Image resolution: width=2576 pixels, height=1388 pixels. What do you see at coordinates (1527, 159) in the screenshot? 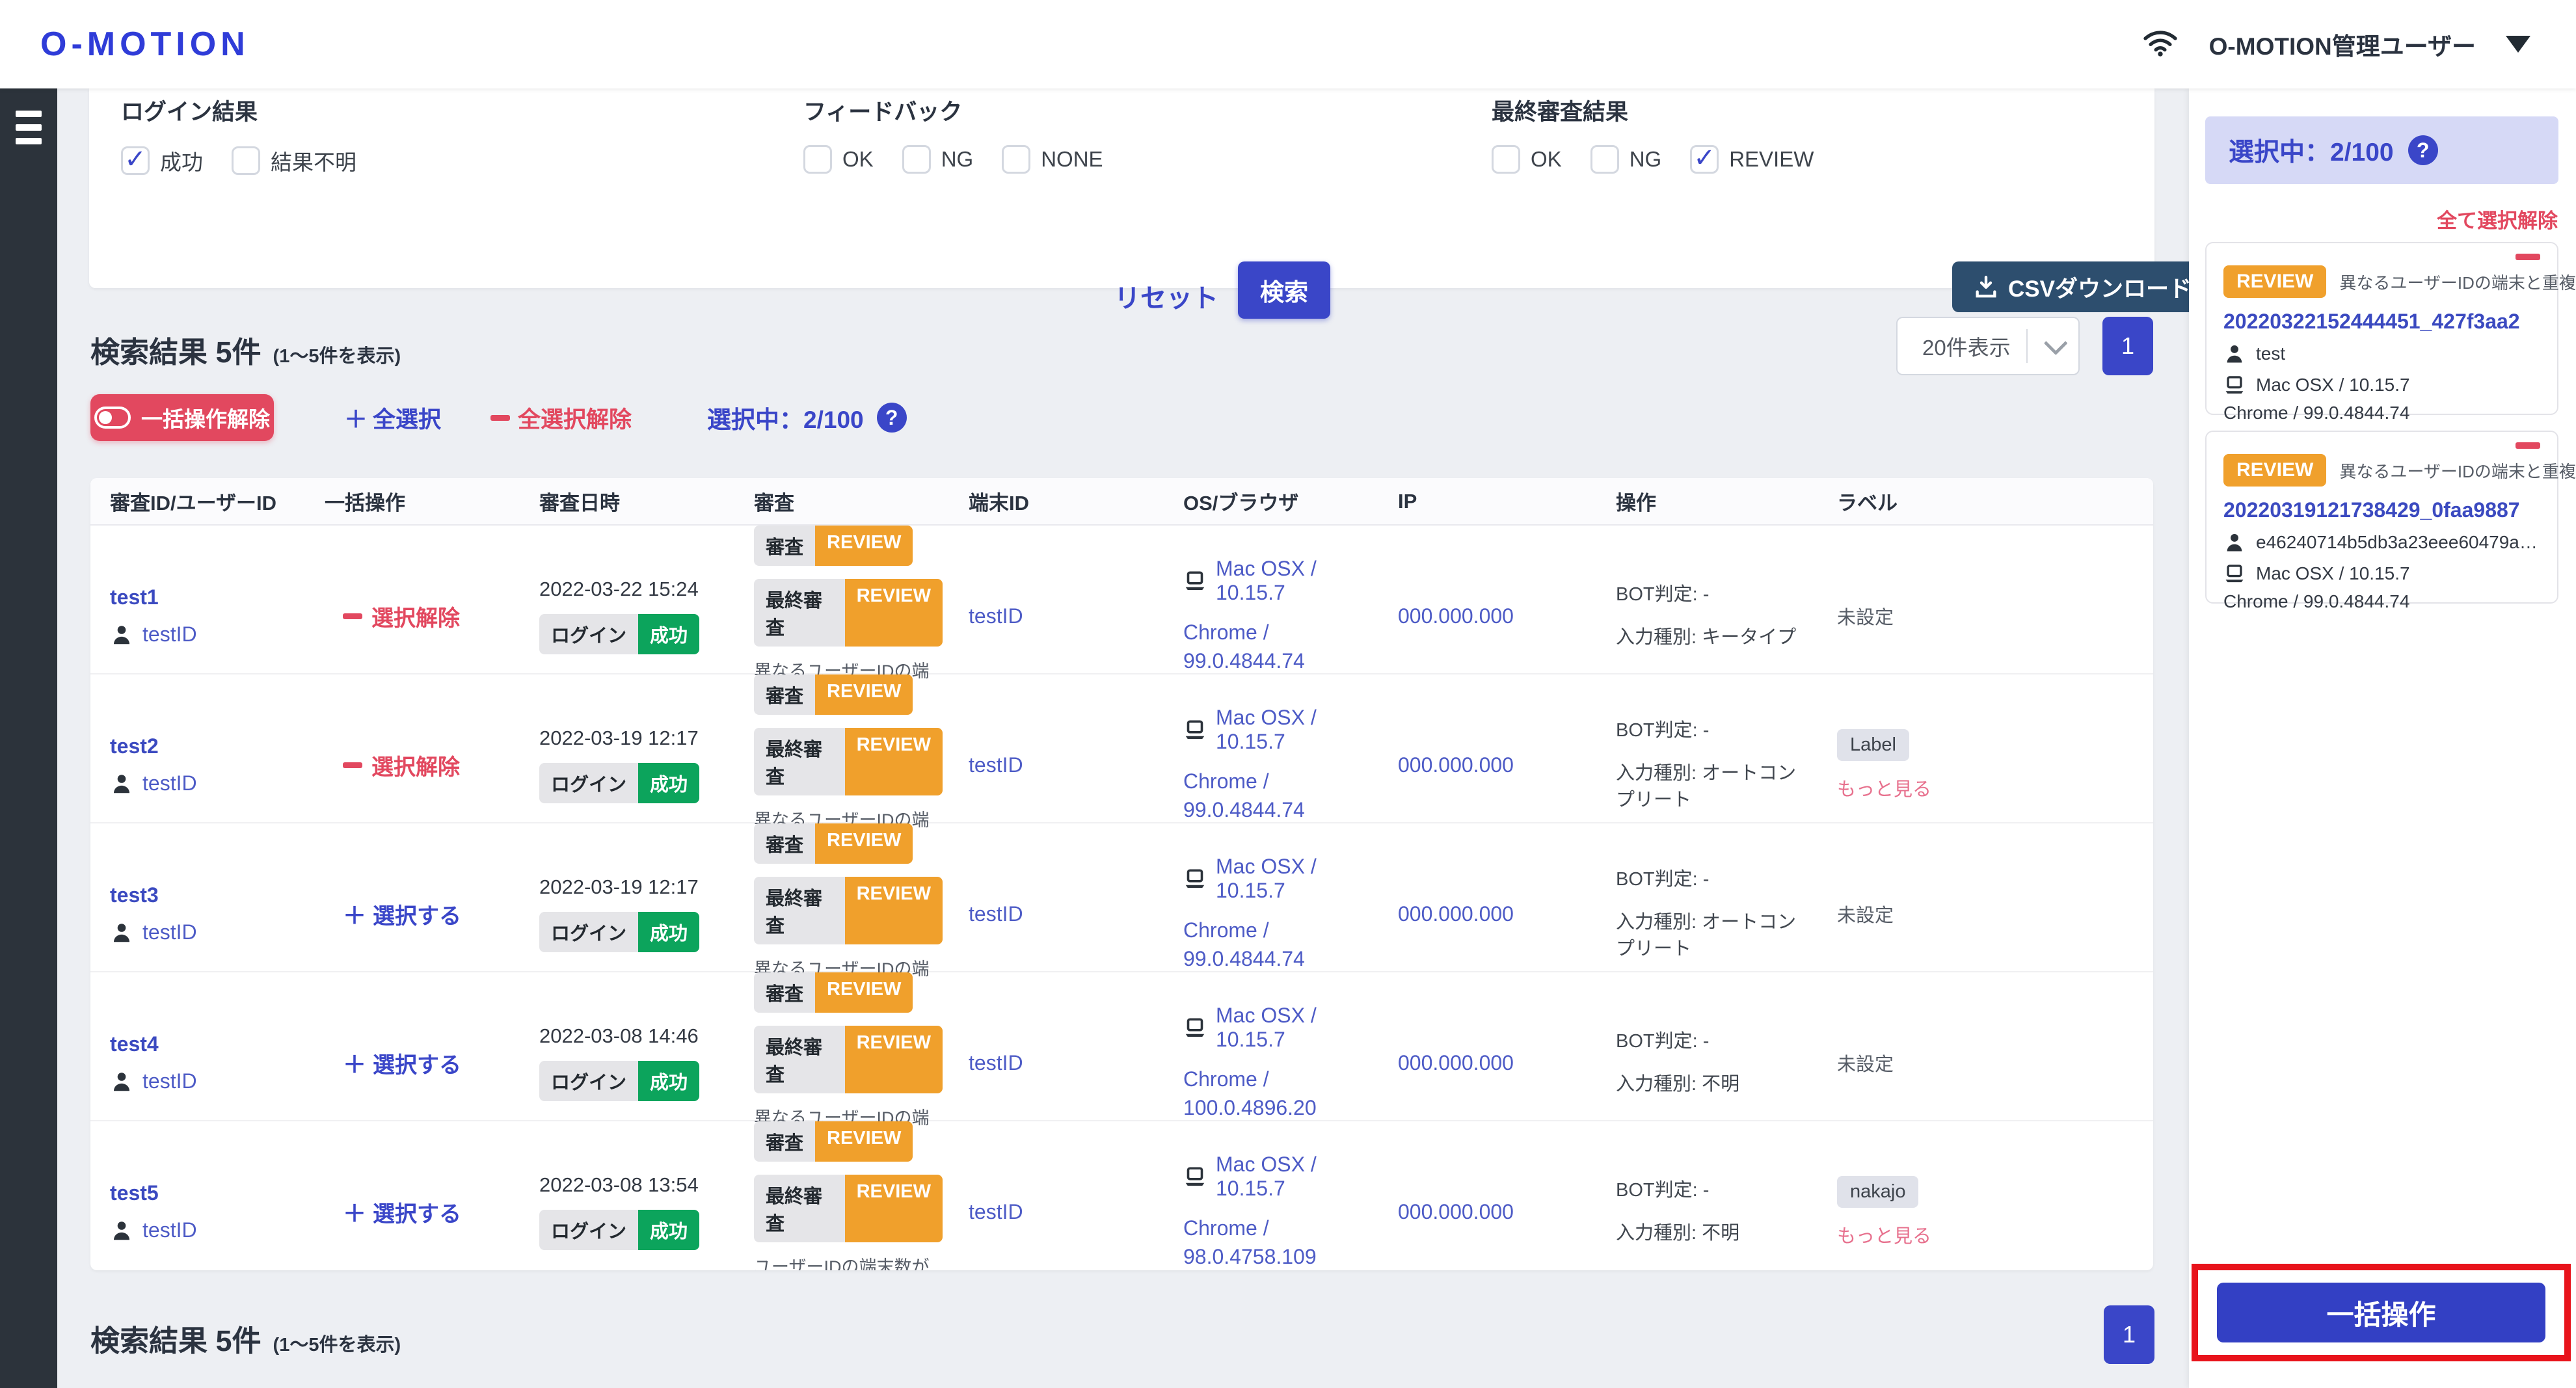
I see `checkbox-final-ok: ✓ OK` at bounding box center [1527, 159].